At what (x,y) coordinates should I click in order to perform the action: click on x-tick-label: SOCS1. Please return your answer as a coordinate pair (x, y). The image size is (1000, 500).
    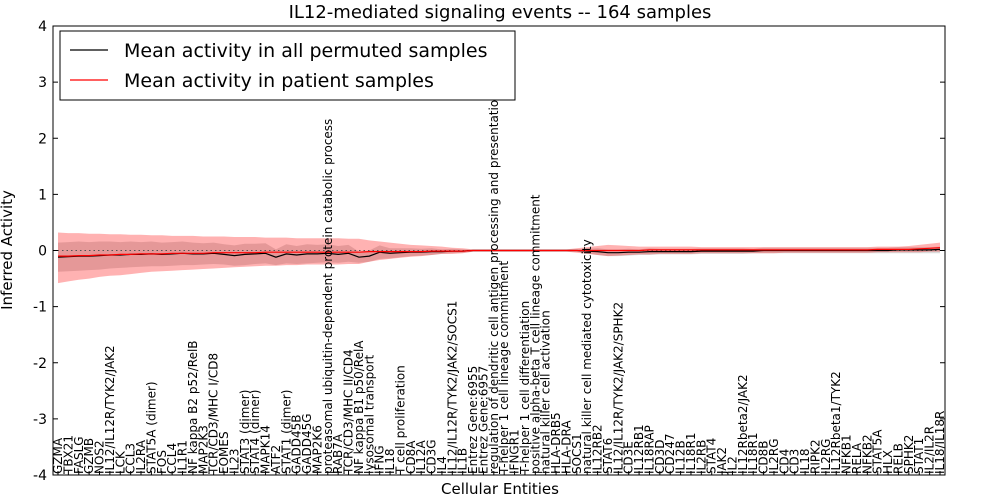
    Looking at the image, I should click on (577, 453).